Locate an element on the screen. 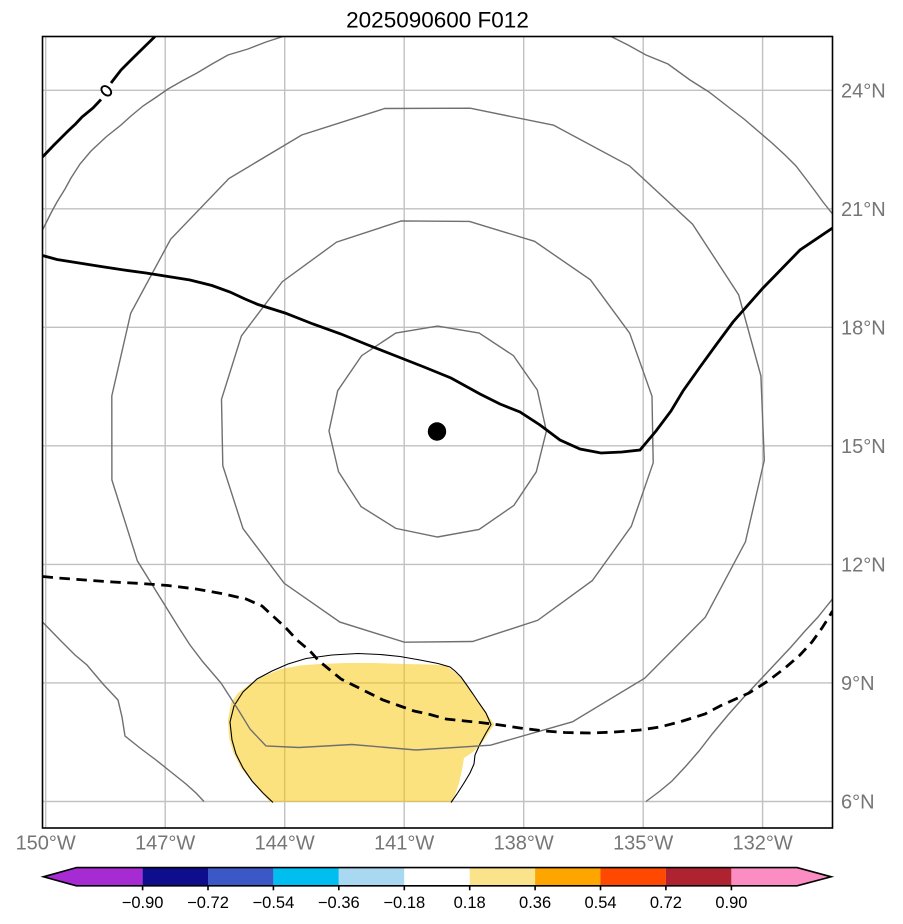 This screenshot has width=903, height=924. svg-text: 0.90 is located at coordinates (731, 903).